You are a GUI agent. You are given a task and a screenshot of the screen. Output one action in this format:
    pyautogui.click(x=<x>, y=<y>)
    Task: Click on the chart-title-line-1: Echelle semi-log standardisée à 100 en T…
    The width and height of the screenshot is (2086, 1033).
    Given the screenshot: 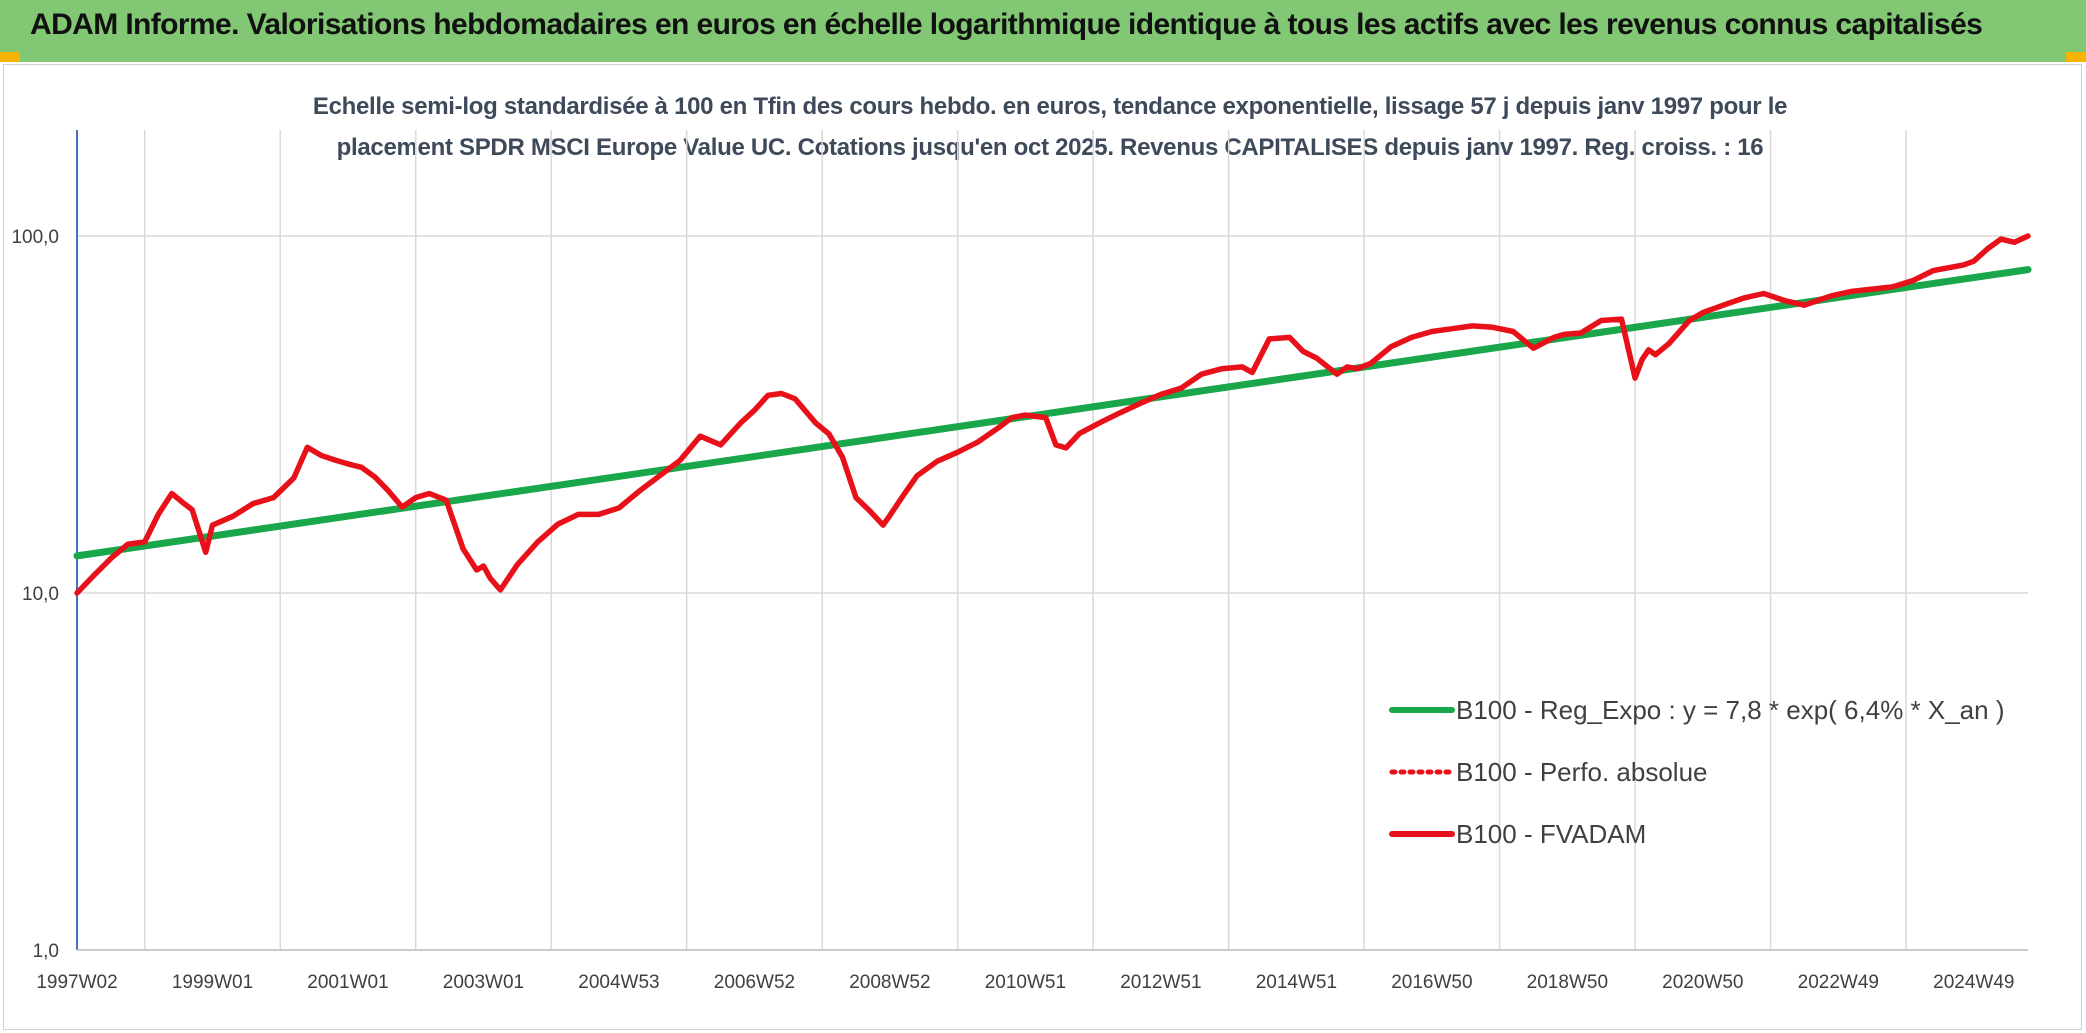 What is the action you would take?
    pyautogui.click(x=1050, y=106)
    